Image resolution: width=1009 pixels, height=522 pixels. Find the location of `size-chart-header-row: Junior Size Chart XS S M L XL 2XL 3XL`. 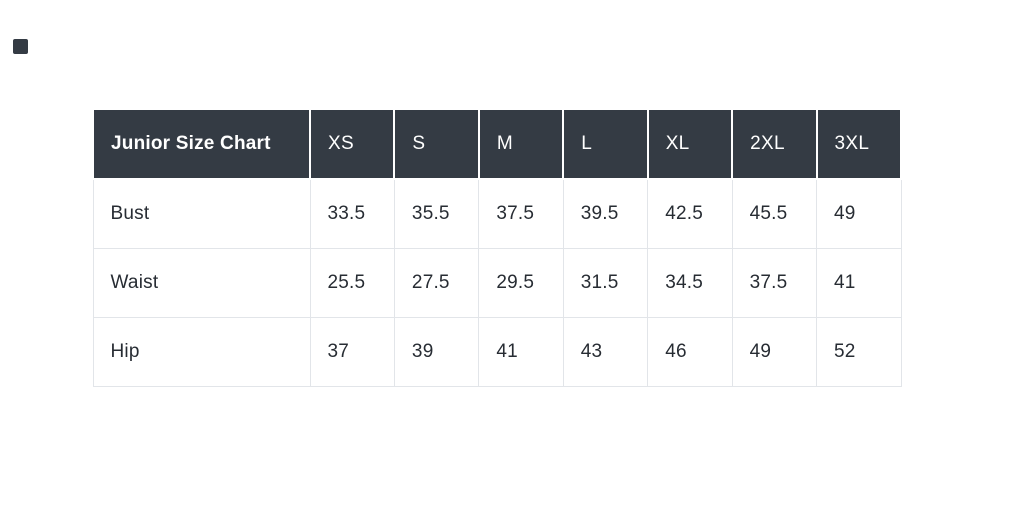

size-chart-header-row: Junior Size Chart XS S M L XL 2XL 3XL is located at coordinates (497, 144).